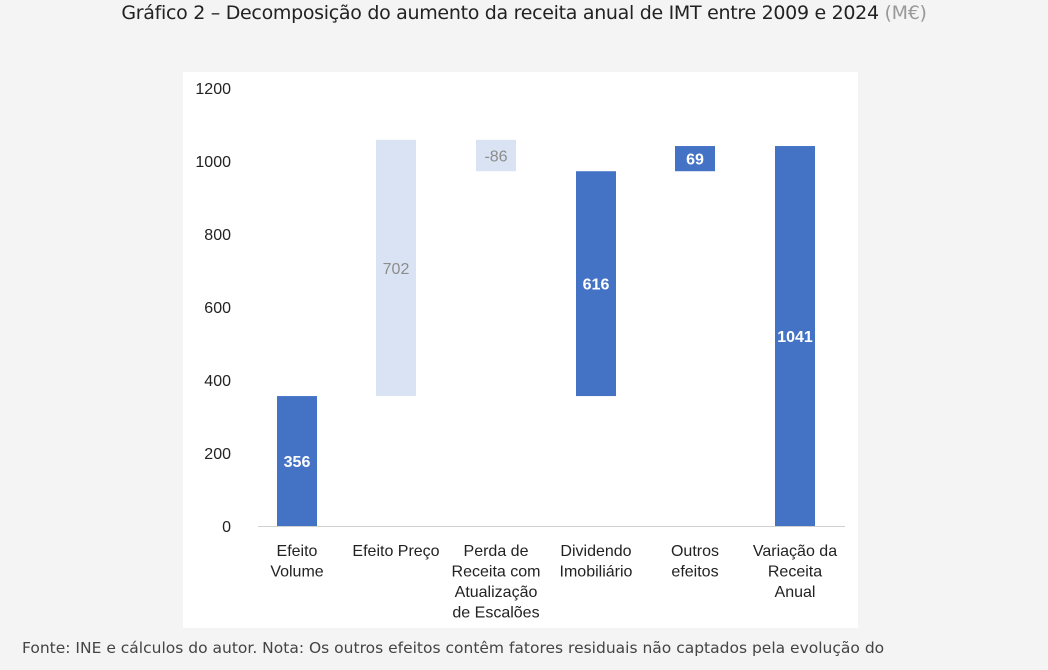 The height and width of the screenshot is (670, 1048). Describe the element at coordinates (395, 551) in the screenshot. I see `category-label: Efeito Preço` at that location.